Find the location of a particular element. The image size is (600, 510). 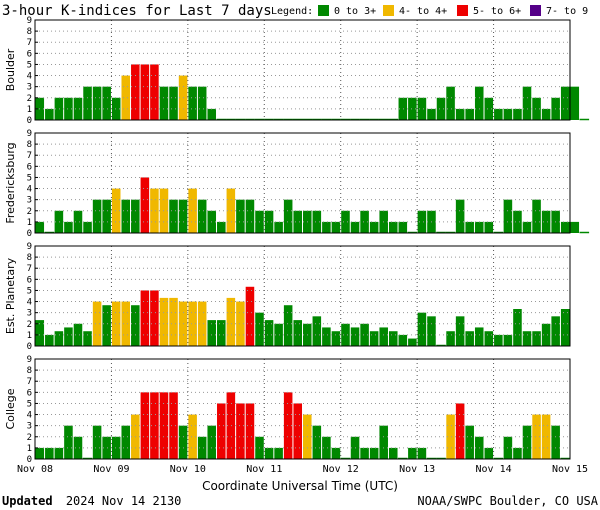

footer-updated: Updated 2024 Nov 14 2130 is located at coordinates (91, 501).